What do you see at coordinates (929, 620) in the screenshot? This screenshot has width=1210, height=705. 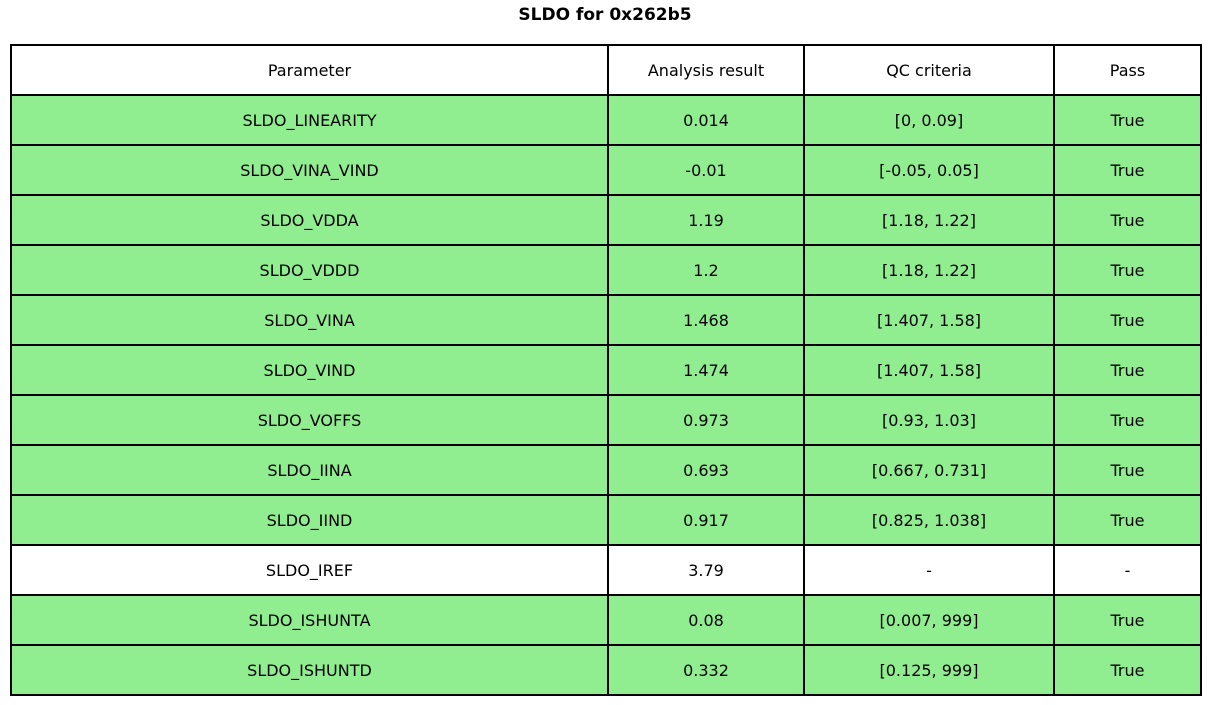 I see `cell-qc-criteria: [0.007, 999]` at bounding box center [929, 620].